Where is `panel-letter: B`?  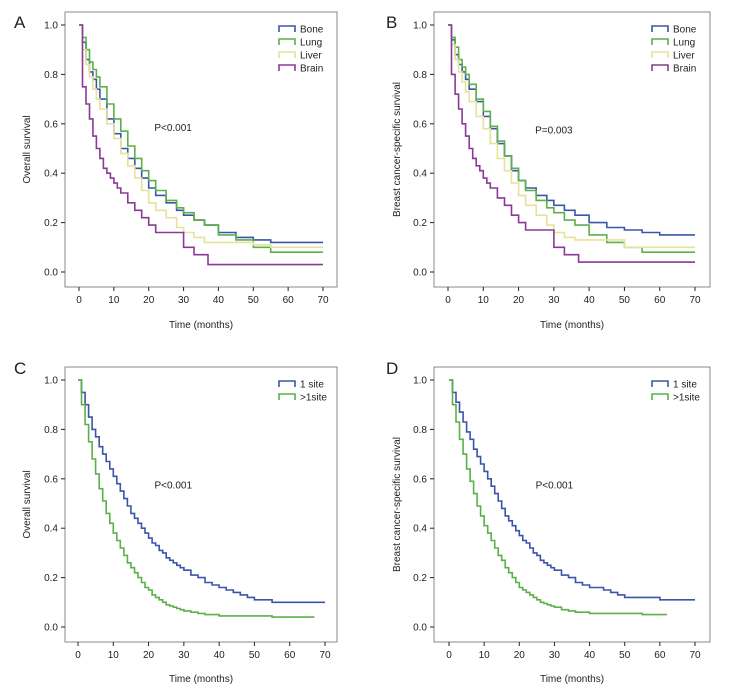
panel-letter: B is located at coordinates (391, 22).